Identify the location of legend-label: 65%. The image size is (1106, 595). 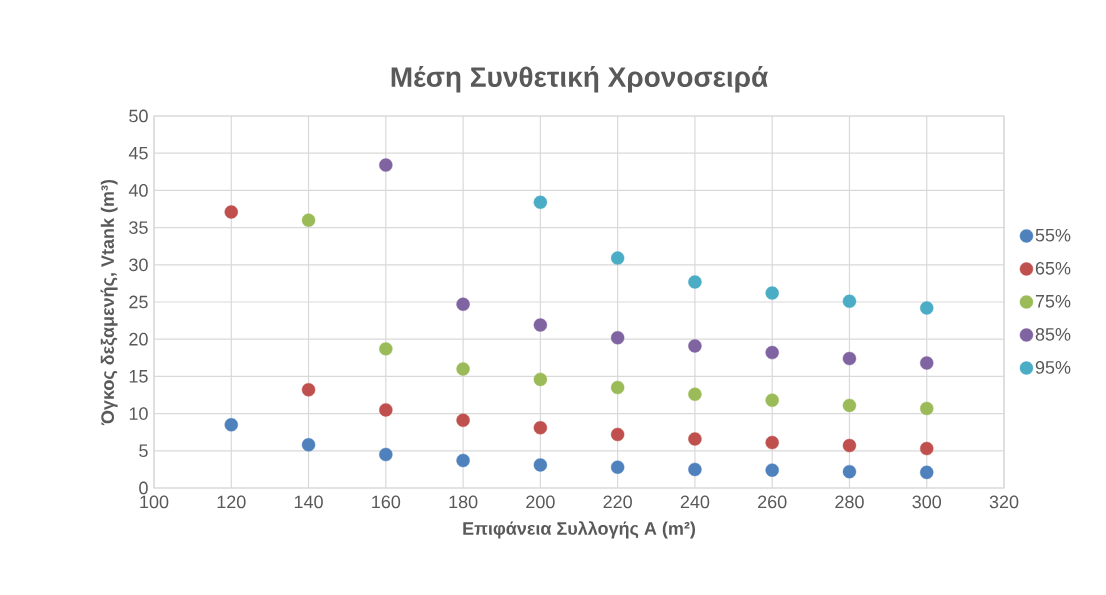
(1053, 268).